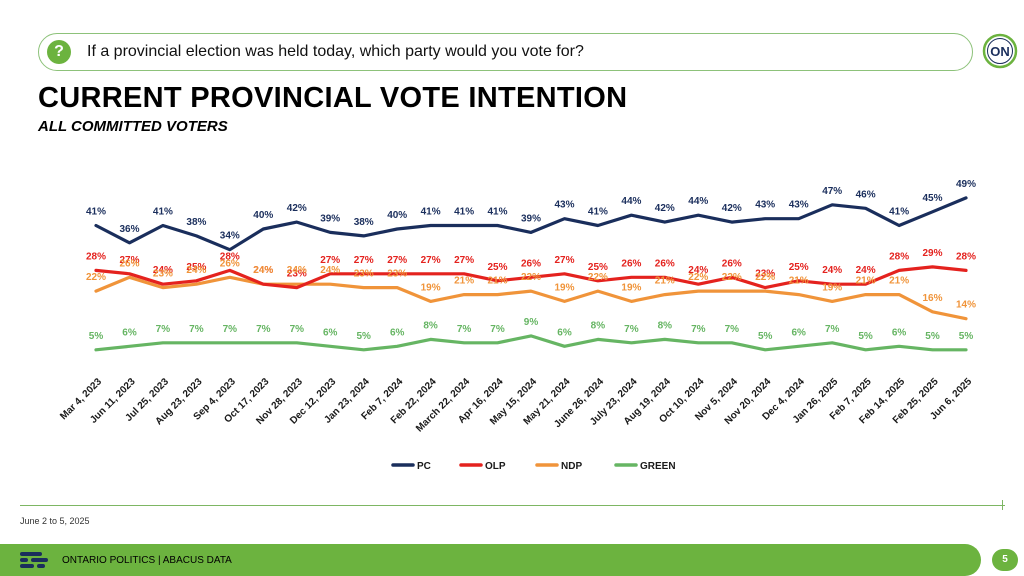 The image size is (1024, 576). I want to click on data-label-olp-26: 28%, so click(966, 256).